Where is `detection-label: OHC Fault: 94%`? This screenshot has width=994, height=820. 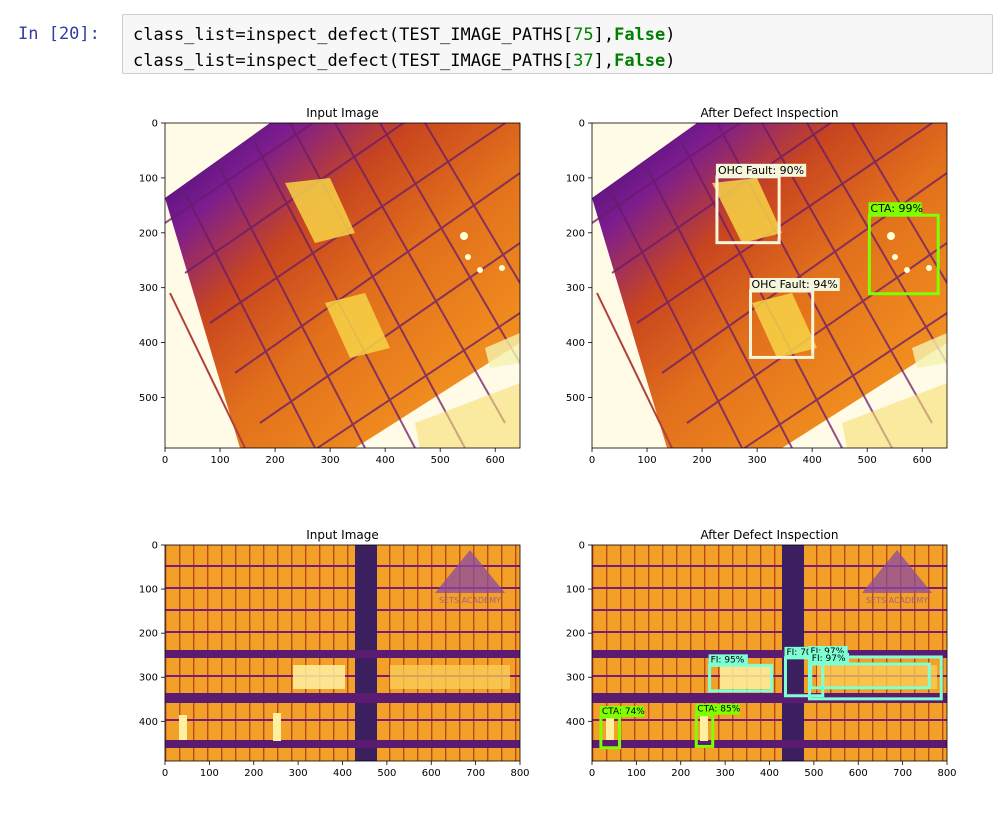
detection-label: OHC Fault: 94% is located at coordinates (795, 284).